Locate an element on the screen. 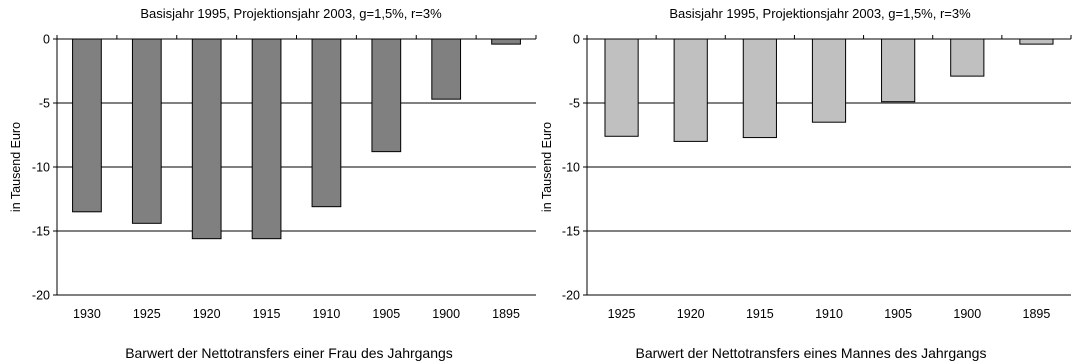 This screenshot has width=1073, height=364. x-tick-label: 1930 is located at coordinates (87, 314).